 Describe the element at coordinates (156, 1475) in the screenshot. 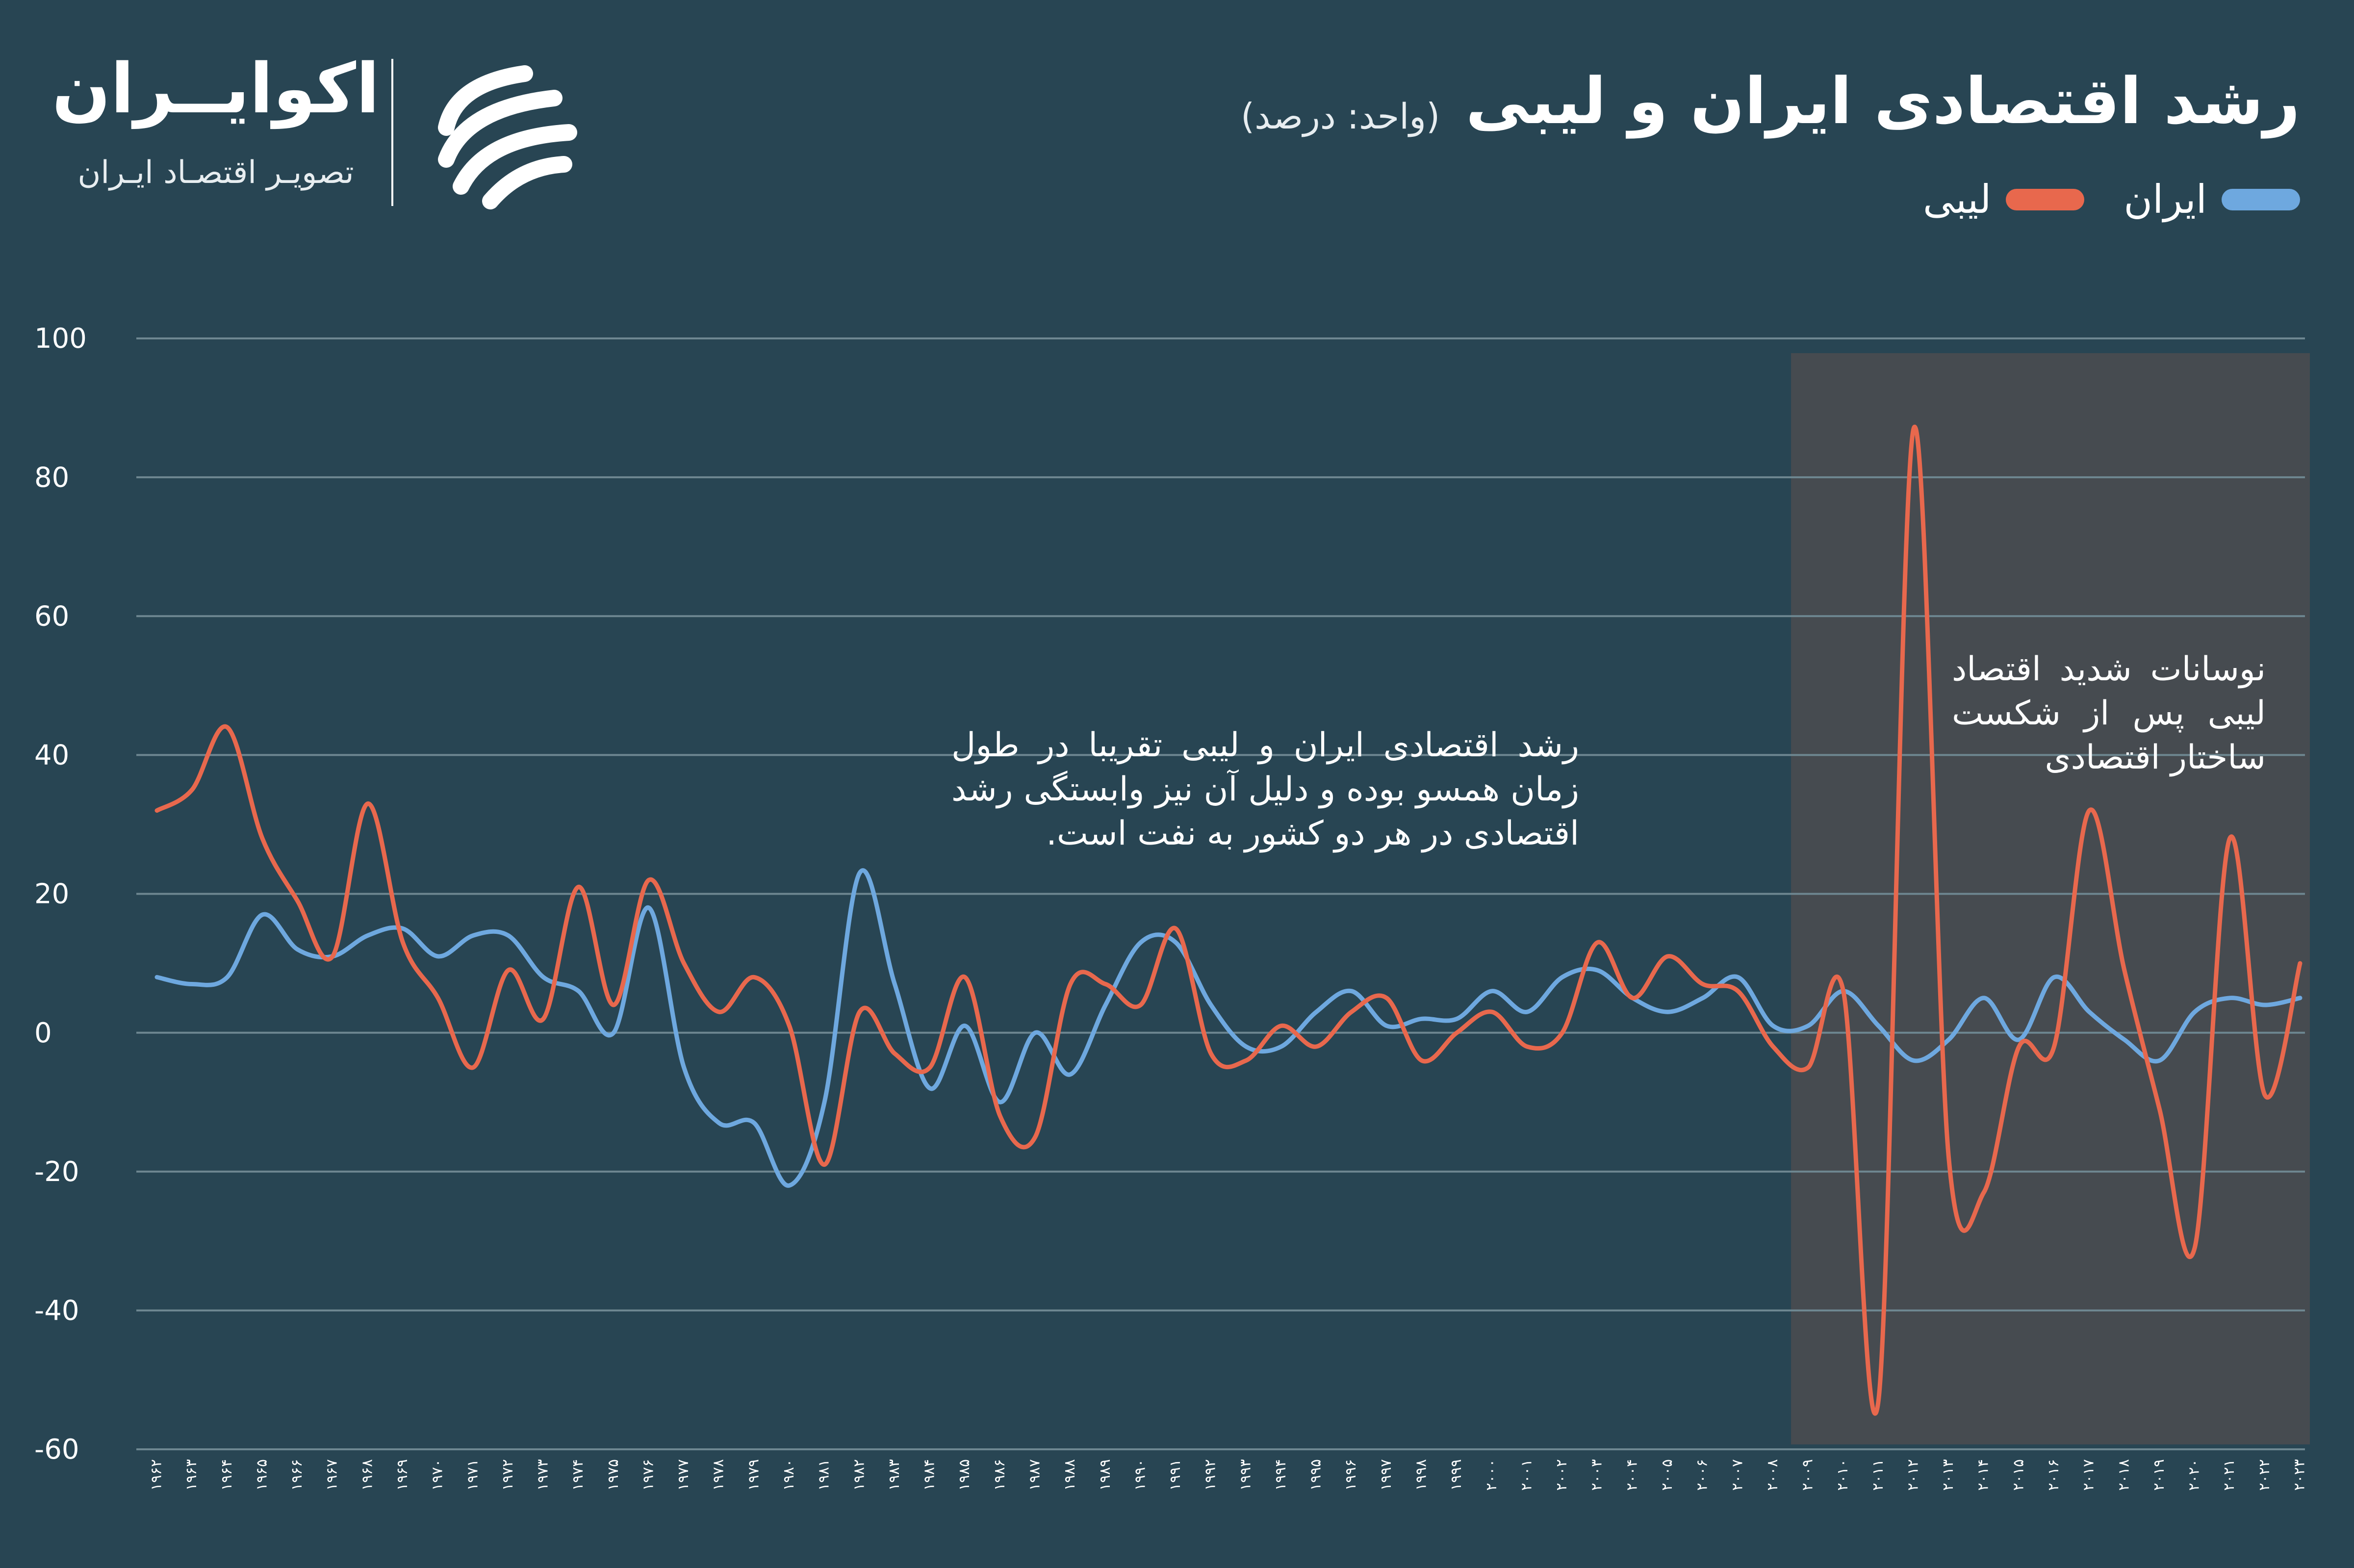

I see `x-tick-label: ۱۹۶۲` at that location.